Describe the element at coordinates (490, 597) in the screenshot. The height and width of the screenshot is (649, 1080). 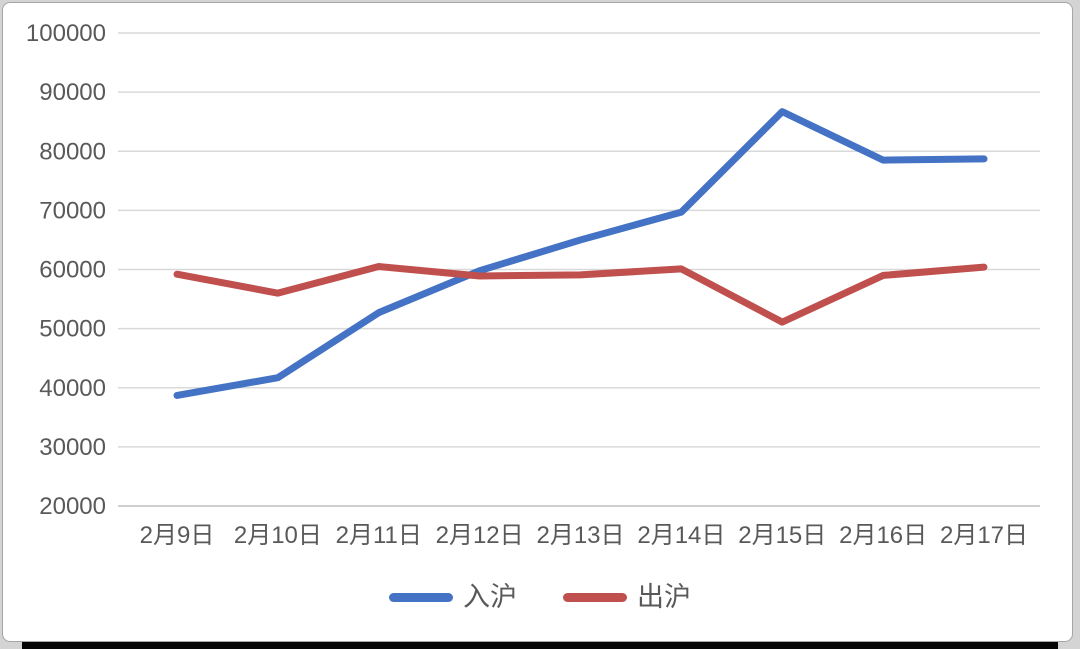
I see `legend-label-ruhu: 入沪` at that location.